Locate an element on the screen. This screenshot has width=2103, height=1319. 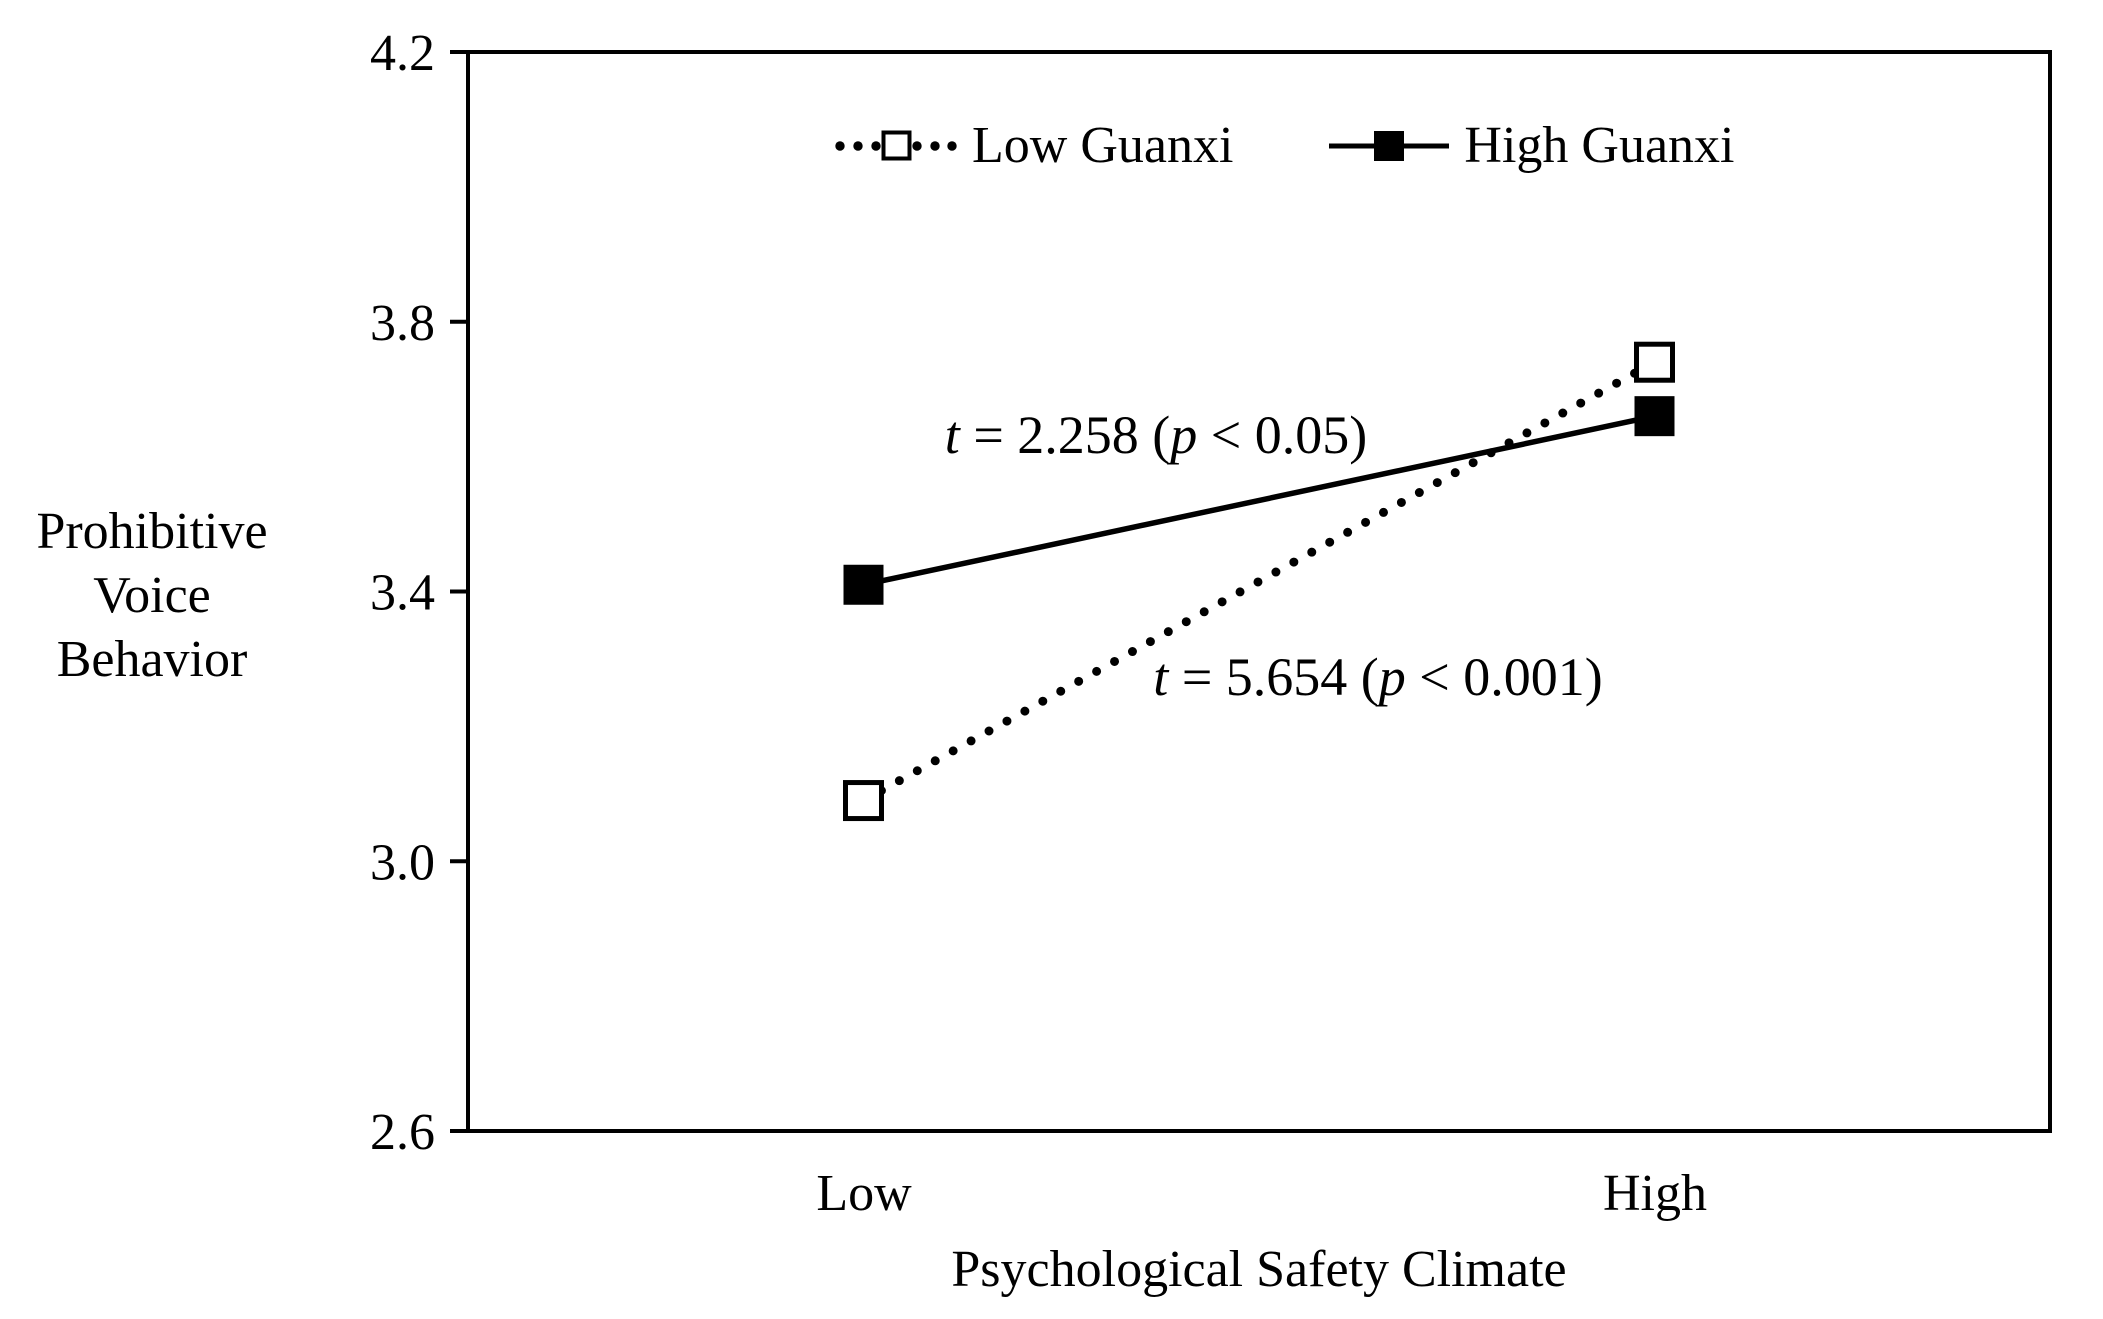
annotation-segment: = 5.654 ( is located at coordinates (1273, 677).